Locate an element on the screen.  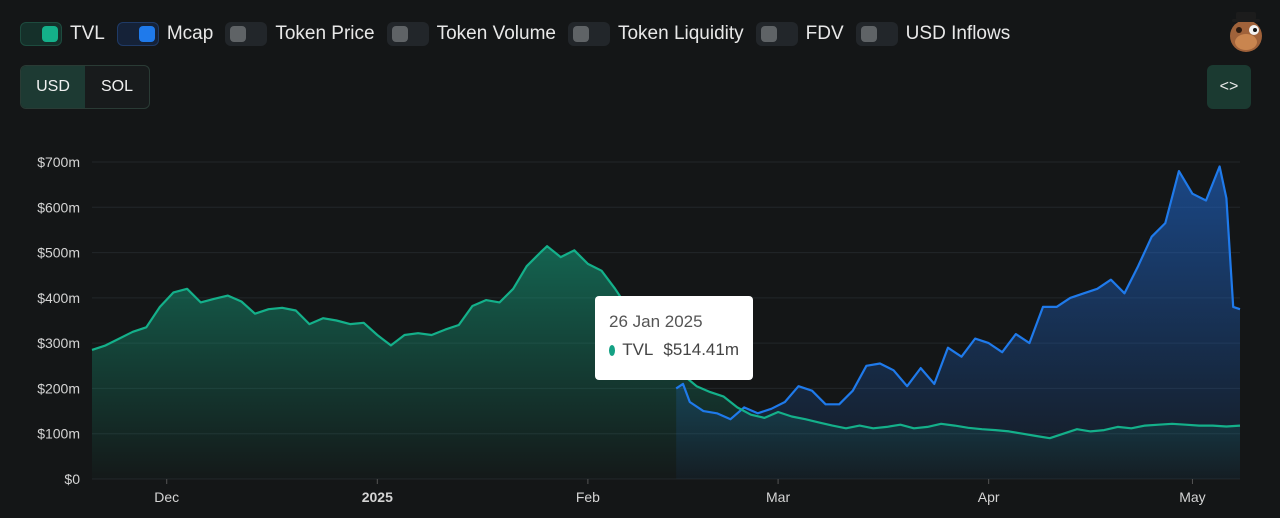
toggle-fdv: FDV is located at coordinates (799, 34).